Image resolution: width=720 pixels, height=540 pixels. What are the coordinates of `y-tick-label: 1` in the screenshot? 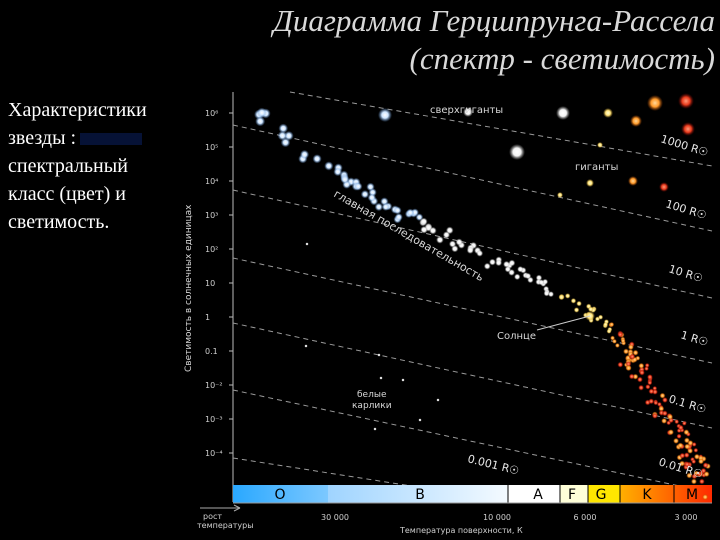 It's located at (207, 317).